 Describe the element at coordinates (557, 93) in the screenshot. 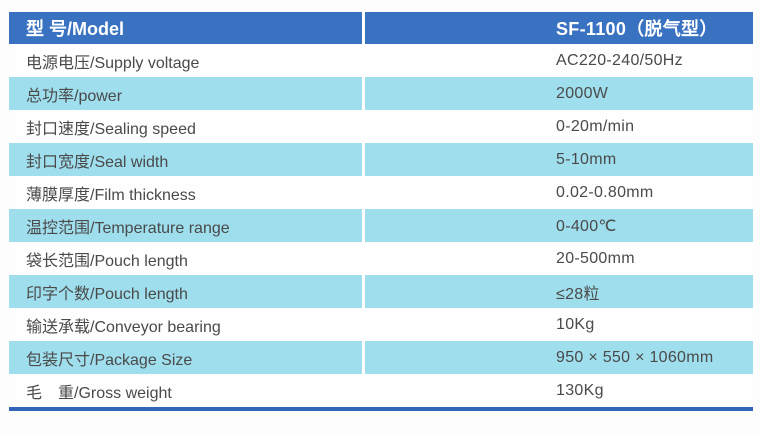

I see `spec-value: 2000W` at that location.